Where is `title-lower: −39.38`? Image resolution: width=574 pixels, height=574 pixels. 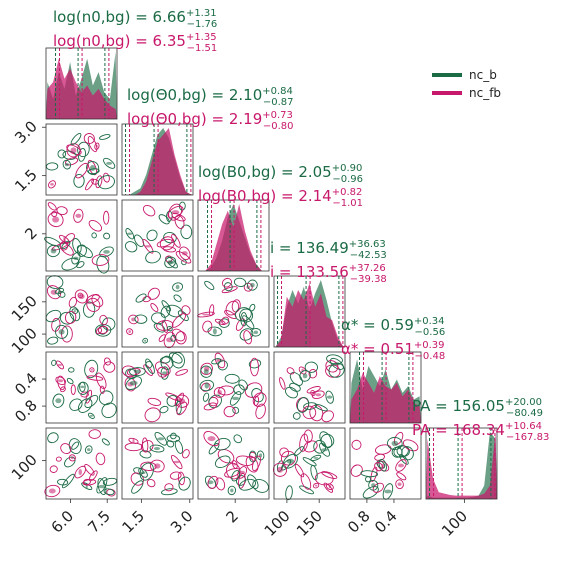
title-lower: −39.38 is located at coordinates (368, 279).